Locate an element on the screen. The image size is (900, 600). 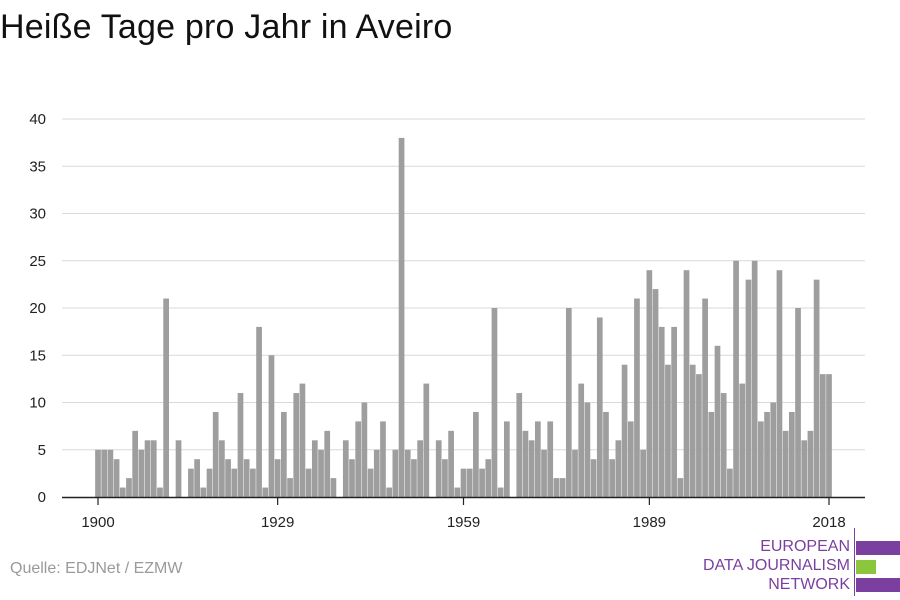
bar-1926 is located at coordinates (259, 411).